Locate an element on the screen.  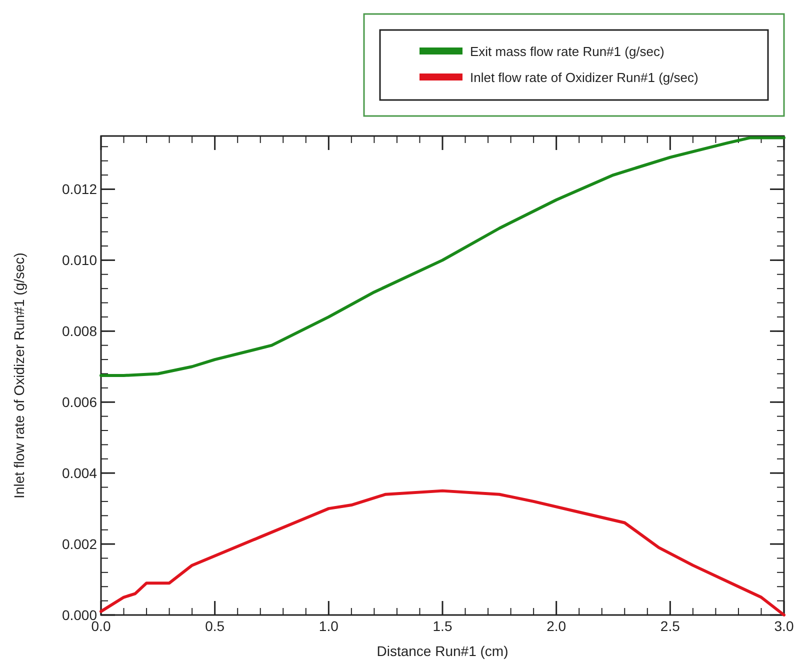
x-tick-label: 2.0 is located at coordinates (556, 626).